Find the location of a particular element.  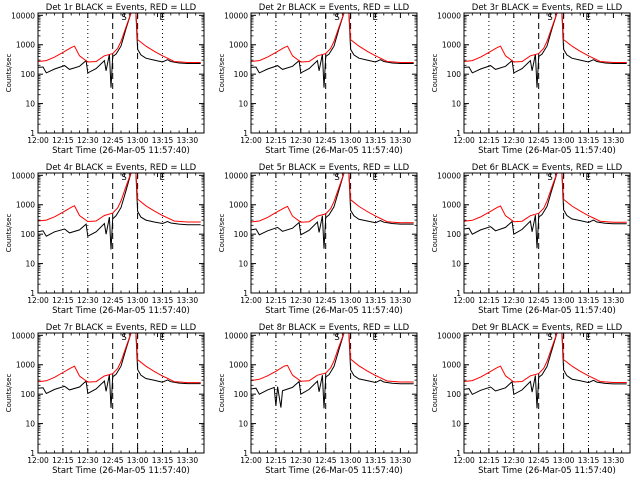

panel-title: Det 9r BLACK = Events, RED = LLD is located at coordinates (547, 328).